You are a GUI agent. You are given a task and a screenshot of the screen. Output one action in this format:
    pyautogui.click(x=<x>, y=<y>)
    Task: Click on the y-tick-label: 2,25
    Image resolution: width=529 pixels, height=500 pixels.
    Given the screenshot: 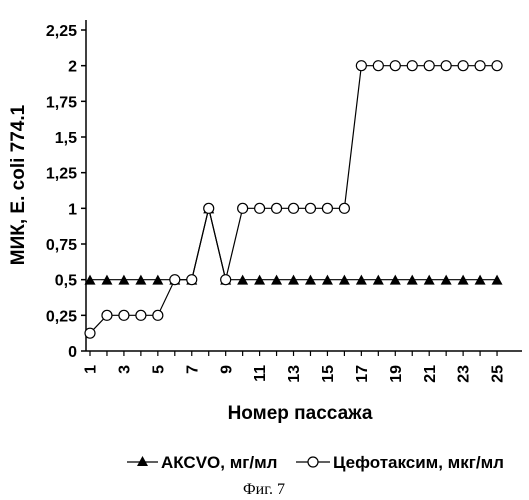 What is the action you would take?
    pyautogui.click(x=61, y=31)
    